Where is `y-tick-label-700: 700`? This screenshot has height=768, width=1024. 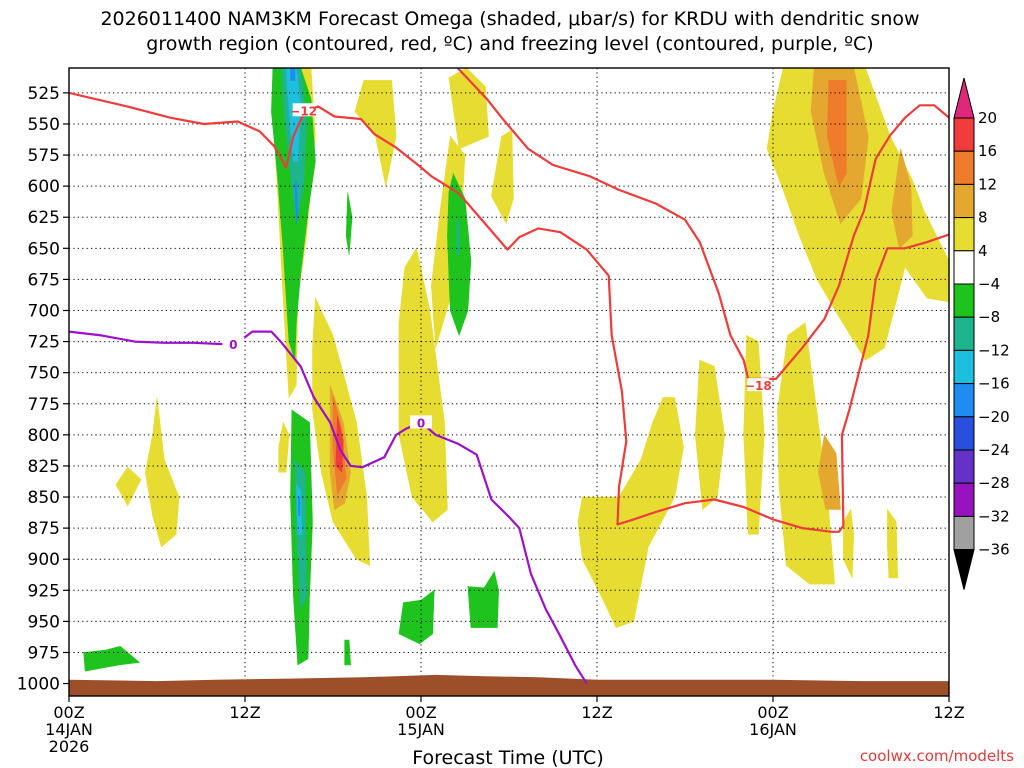 y-tick-label-700: 700 is located at coordinates (44, 311).